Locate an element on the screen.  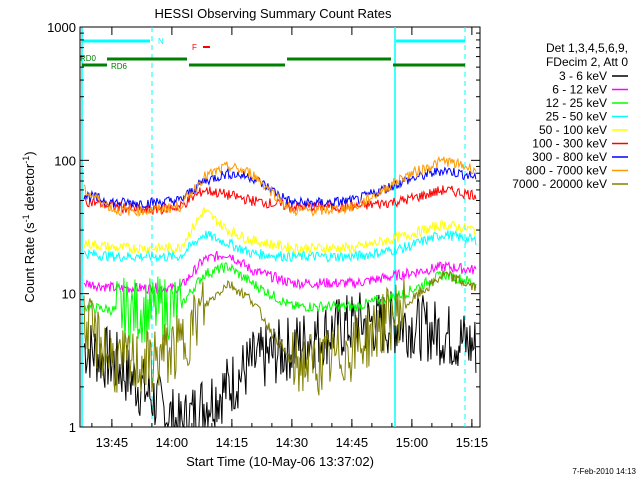
ylabel-sup1: -1 is located at coordinates (26, 218).